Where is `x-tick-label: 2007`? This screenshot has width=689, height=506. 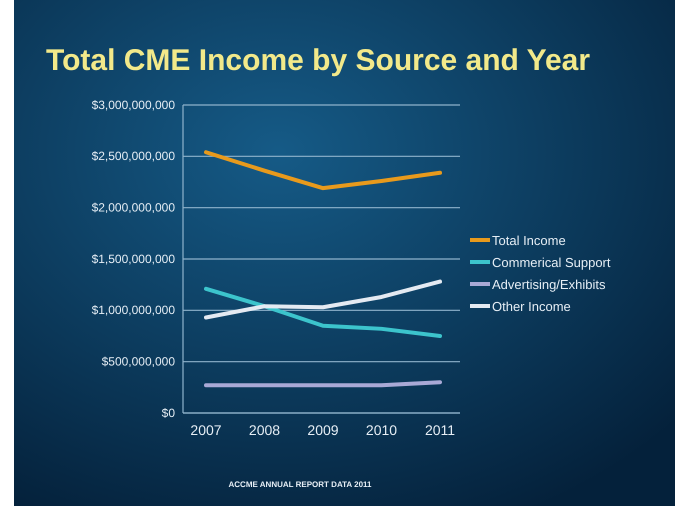 x-tick-label: 2007 is located at coordinates (206, 430).